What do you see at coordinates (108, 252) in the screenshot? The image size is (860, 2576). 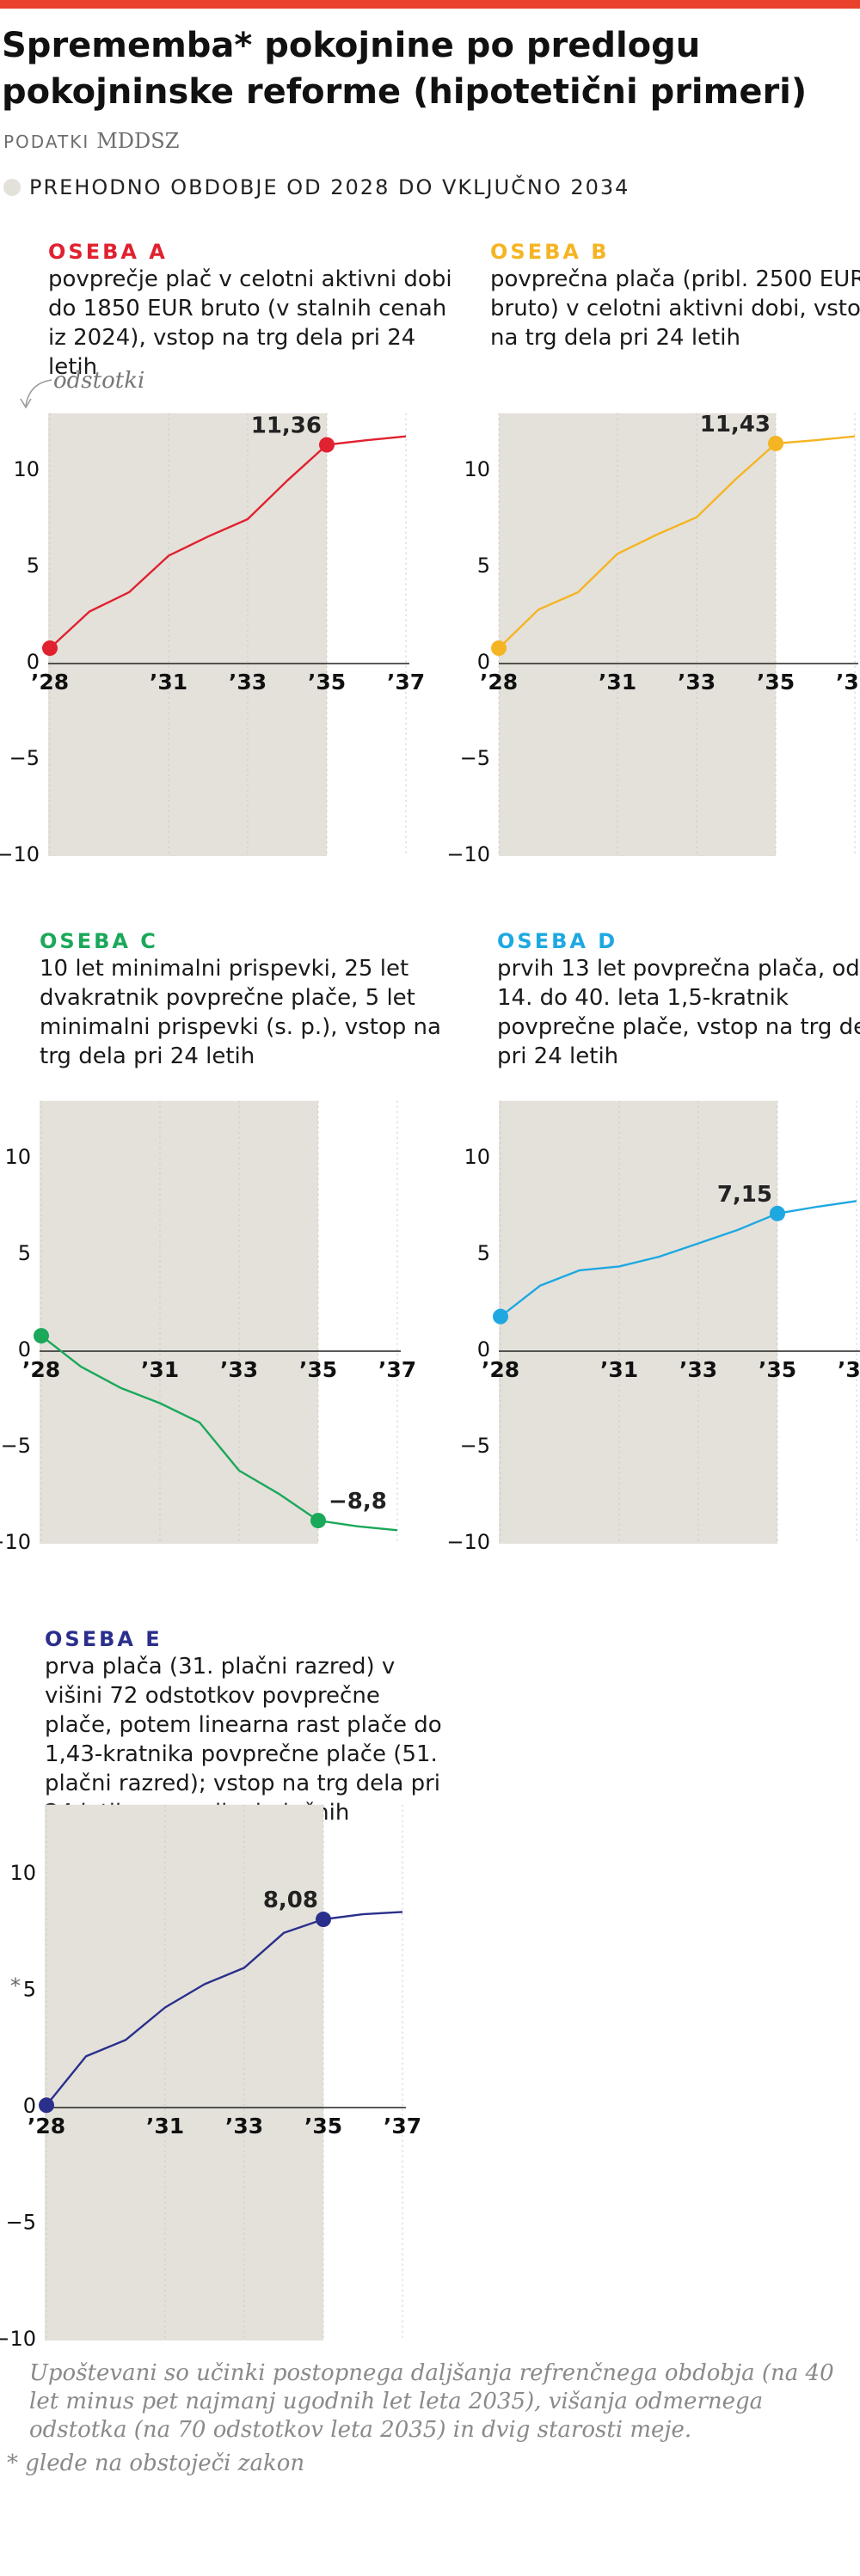 I see `person-a-name: OSEBA A` at bounding box center [108, 252].